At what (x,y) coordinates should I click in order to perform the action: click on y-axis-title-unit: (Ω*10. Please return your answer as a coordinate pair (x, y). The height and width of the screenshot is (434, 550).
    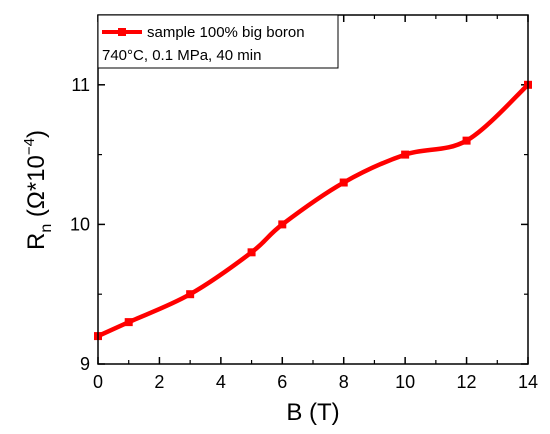
    Looking at the image, I should click on (36, 189).